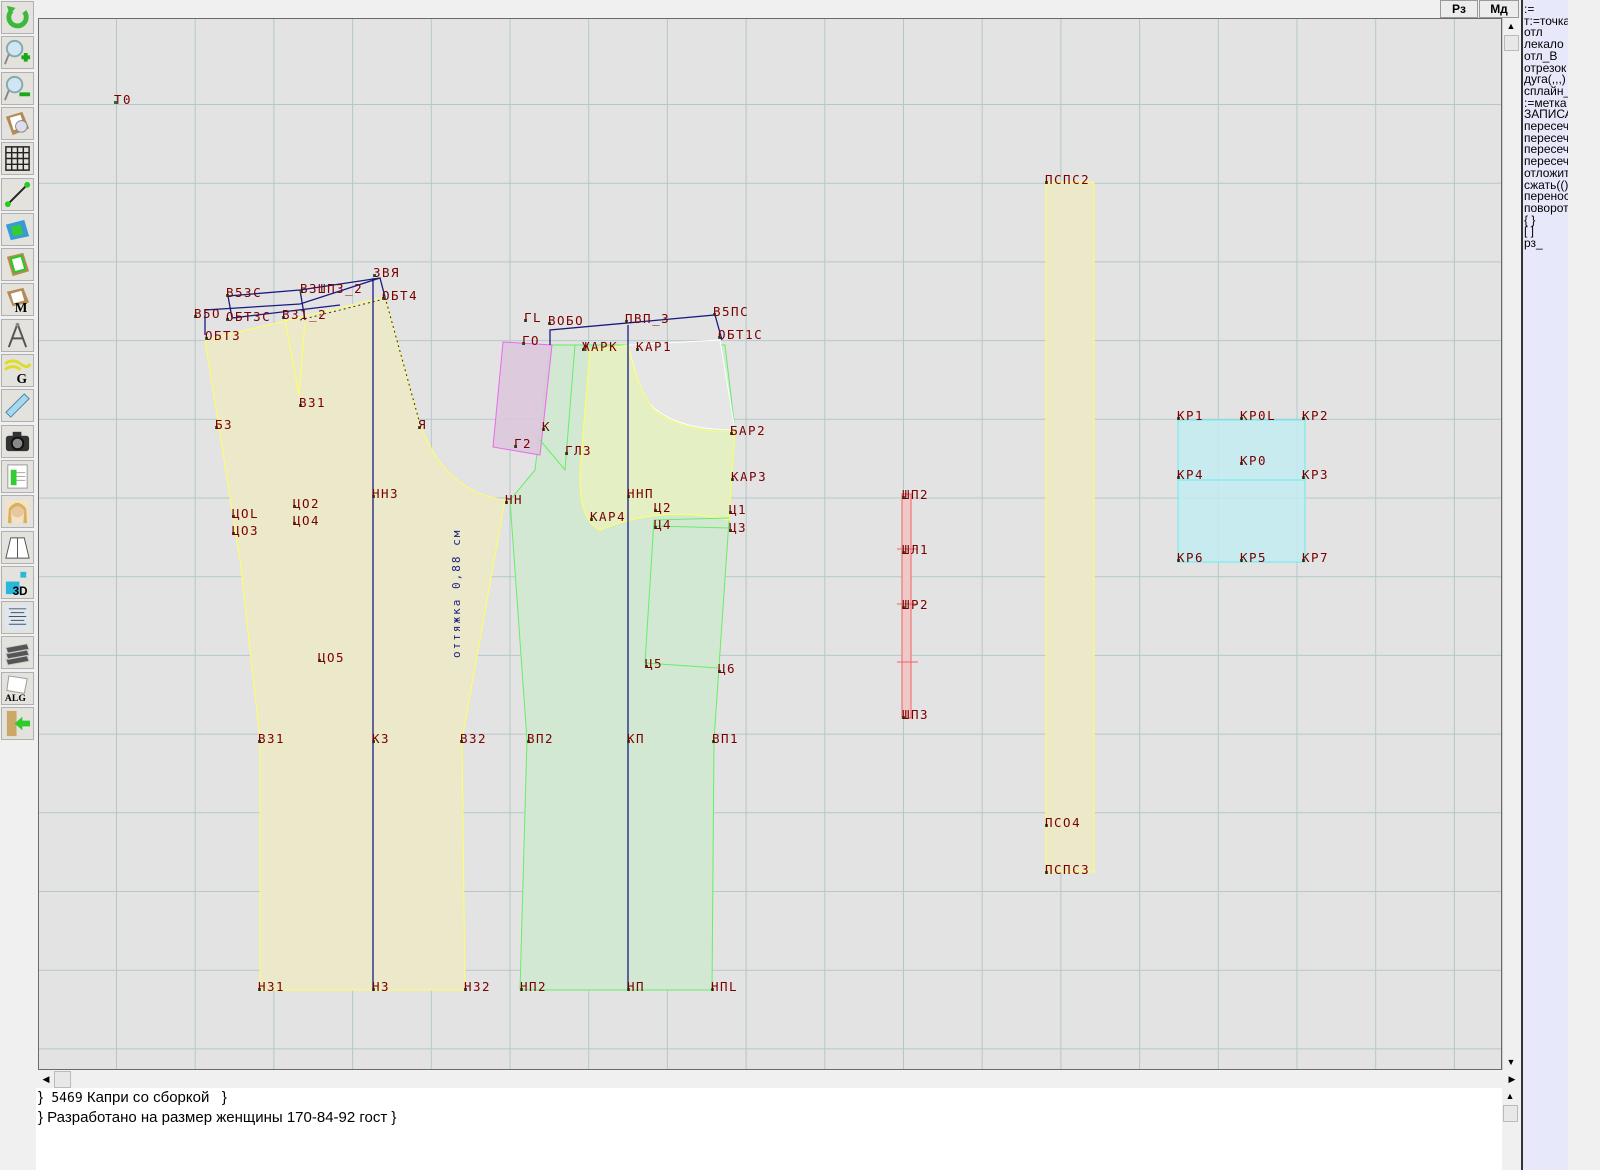 This screenshot has width=1600, height=1170. Describe the element at coordinates (640, 493) in the screenshot. I see `point-label: ННП` at that location.